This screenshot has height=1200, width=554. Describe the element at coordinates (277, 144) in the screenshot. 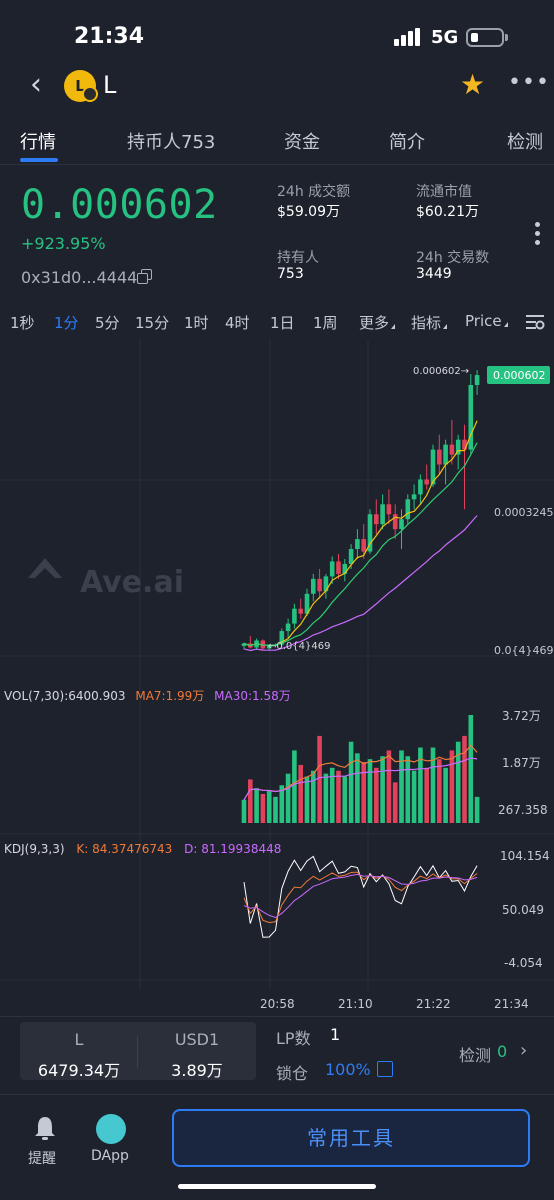

I see `tab-bar: 行情 持币人753 资金 简介 检测` at that location.